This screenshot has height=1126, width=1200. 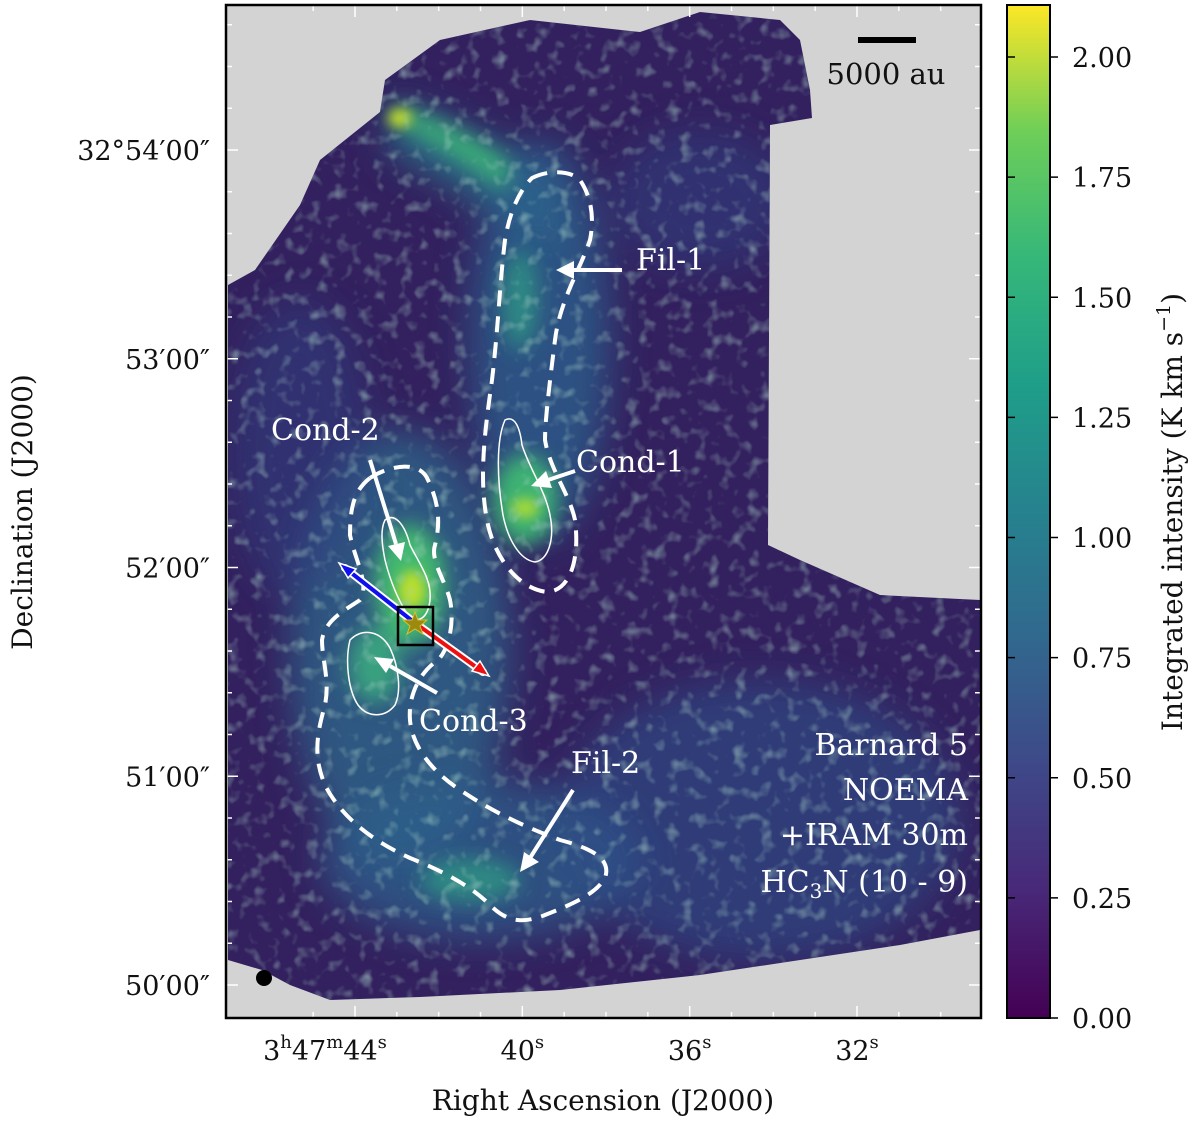 What do you see at coordinates (605, 763) in the screenshot?
I see `label-fil-2: Fil-2` at bounding box center [605, 763].